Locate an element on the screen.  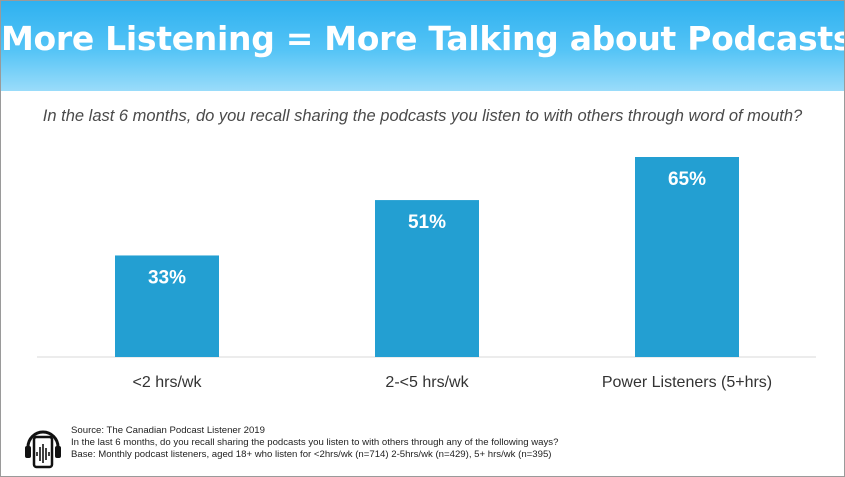
headphones-phone-icon is located at coordinates (43, 449).